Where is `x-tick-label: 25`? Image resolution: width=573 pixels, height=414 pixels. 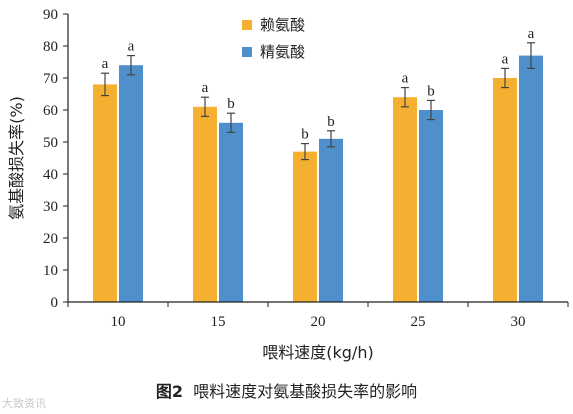
x-tick-label: 25 is located at coordinates (418, 322).